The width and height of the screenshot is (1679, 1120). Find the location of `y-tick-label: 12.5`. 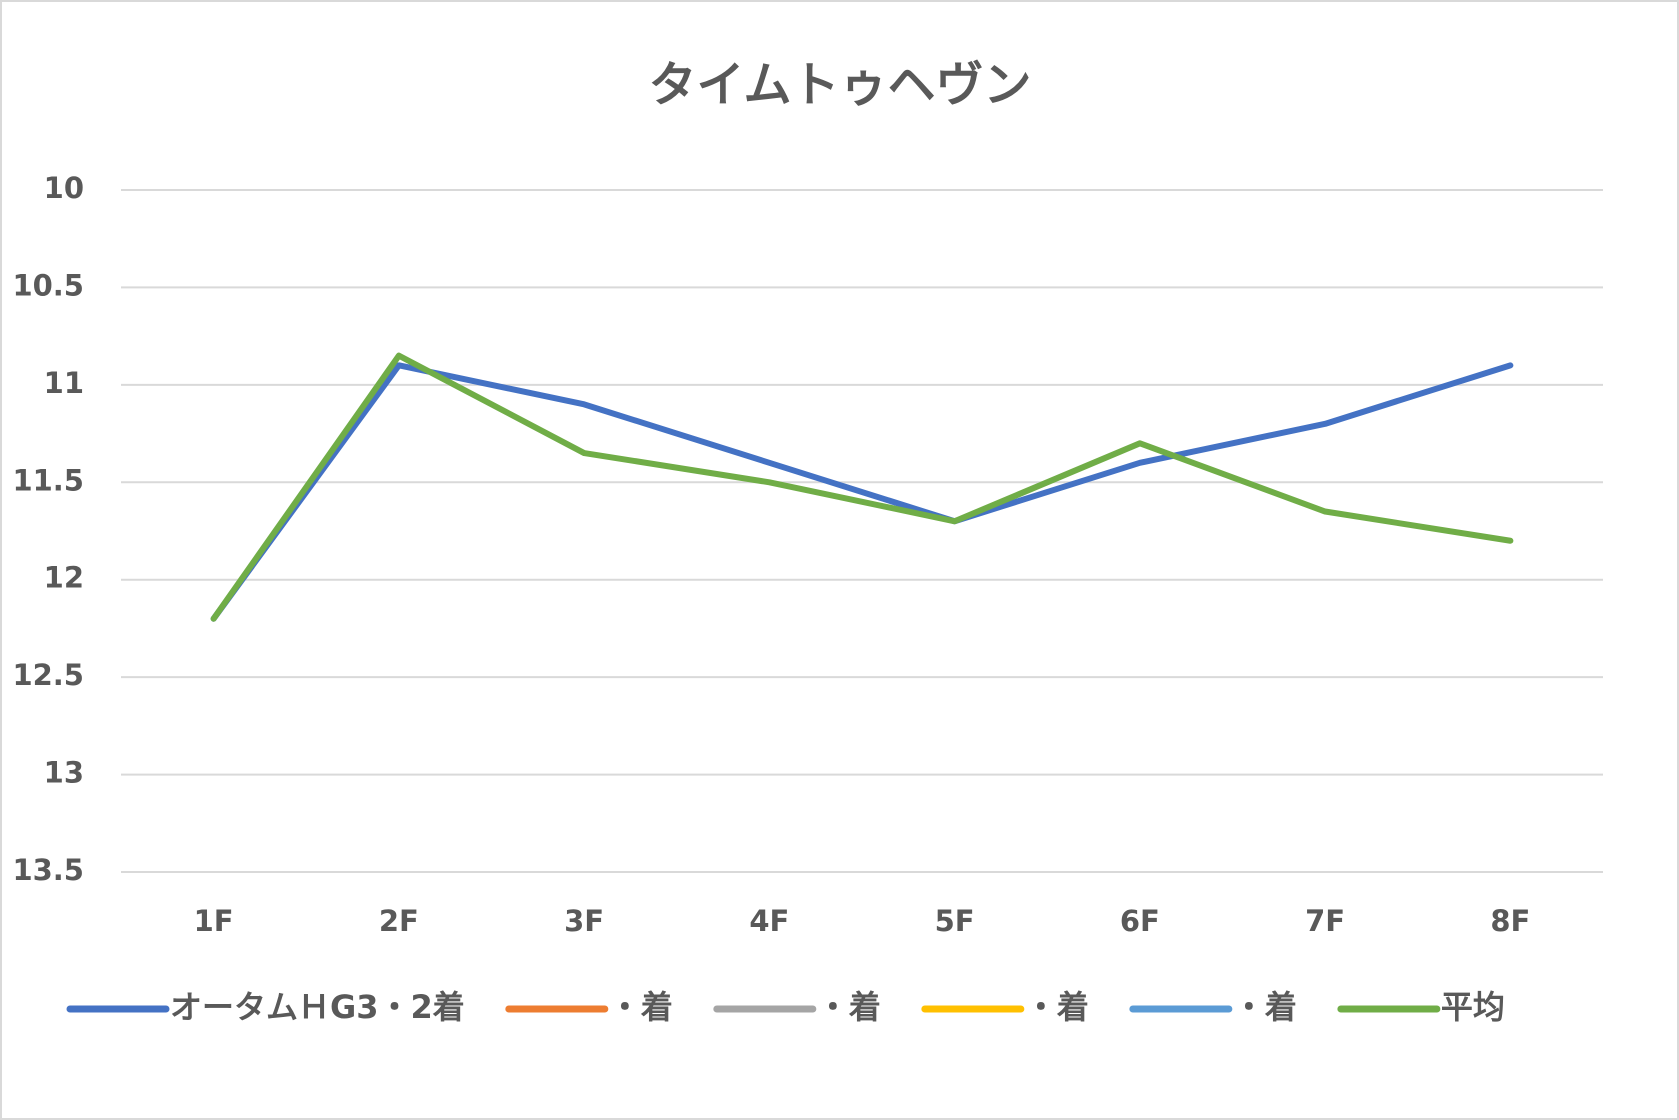

y-tick-label: 12.5 is located at coordinates (48, 675).